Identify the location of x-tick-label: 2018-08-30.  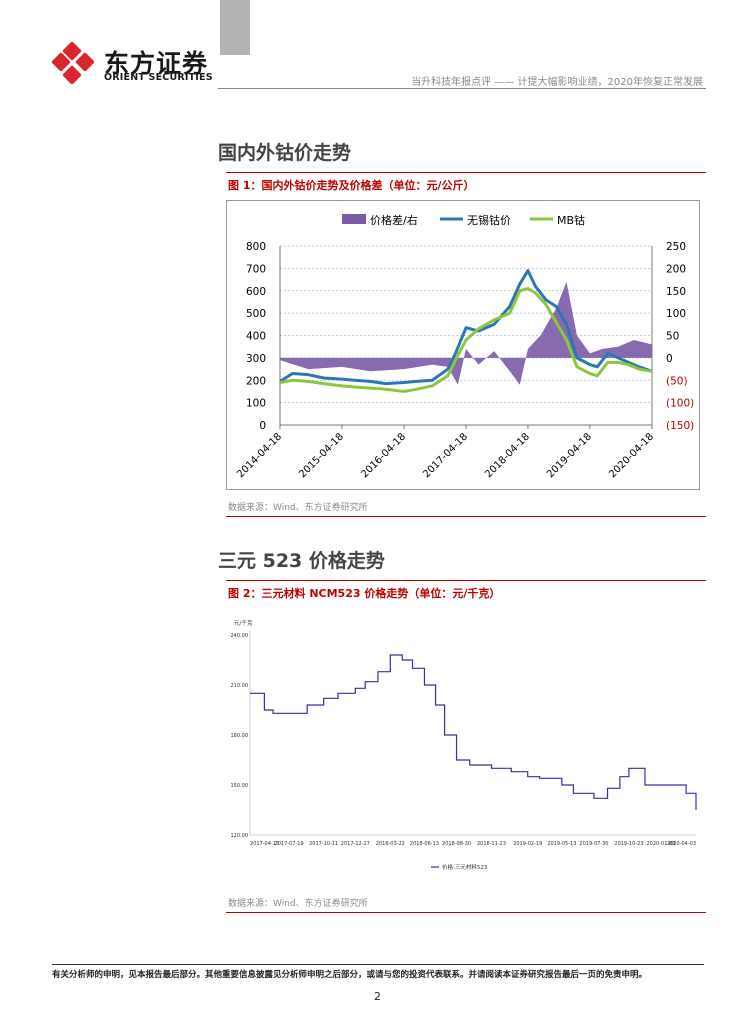
(456, 844).